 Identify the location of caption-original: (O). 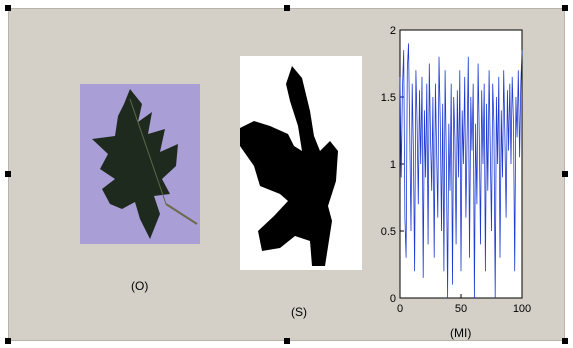
(140, 286).